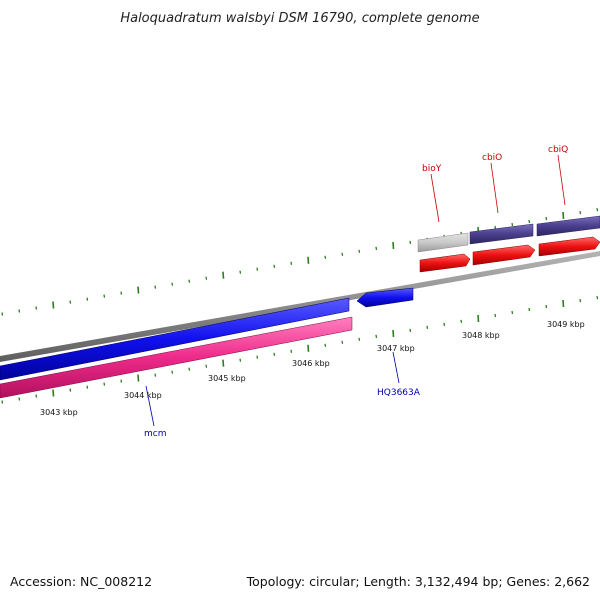 The image size is (600, 600). I want to click on gene-bioY-cog-band, so click(443, 242).